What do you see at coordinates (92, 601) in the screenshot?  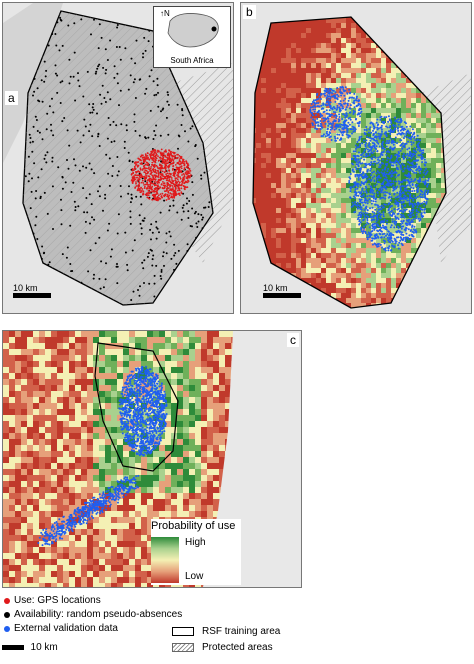 I see `legend-use: Use: GPS locations` at bounding box center [92, 601].